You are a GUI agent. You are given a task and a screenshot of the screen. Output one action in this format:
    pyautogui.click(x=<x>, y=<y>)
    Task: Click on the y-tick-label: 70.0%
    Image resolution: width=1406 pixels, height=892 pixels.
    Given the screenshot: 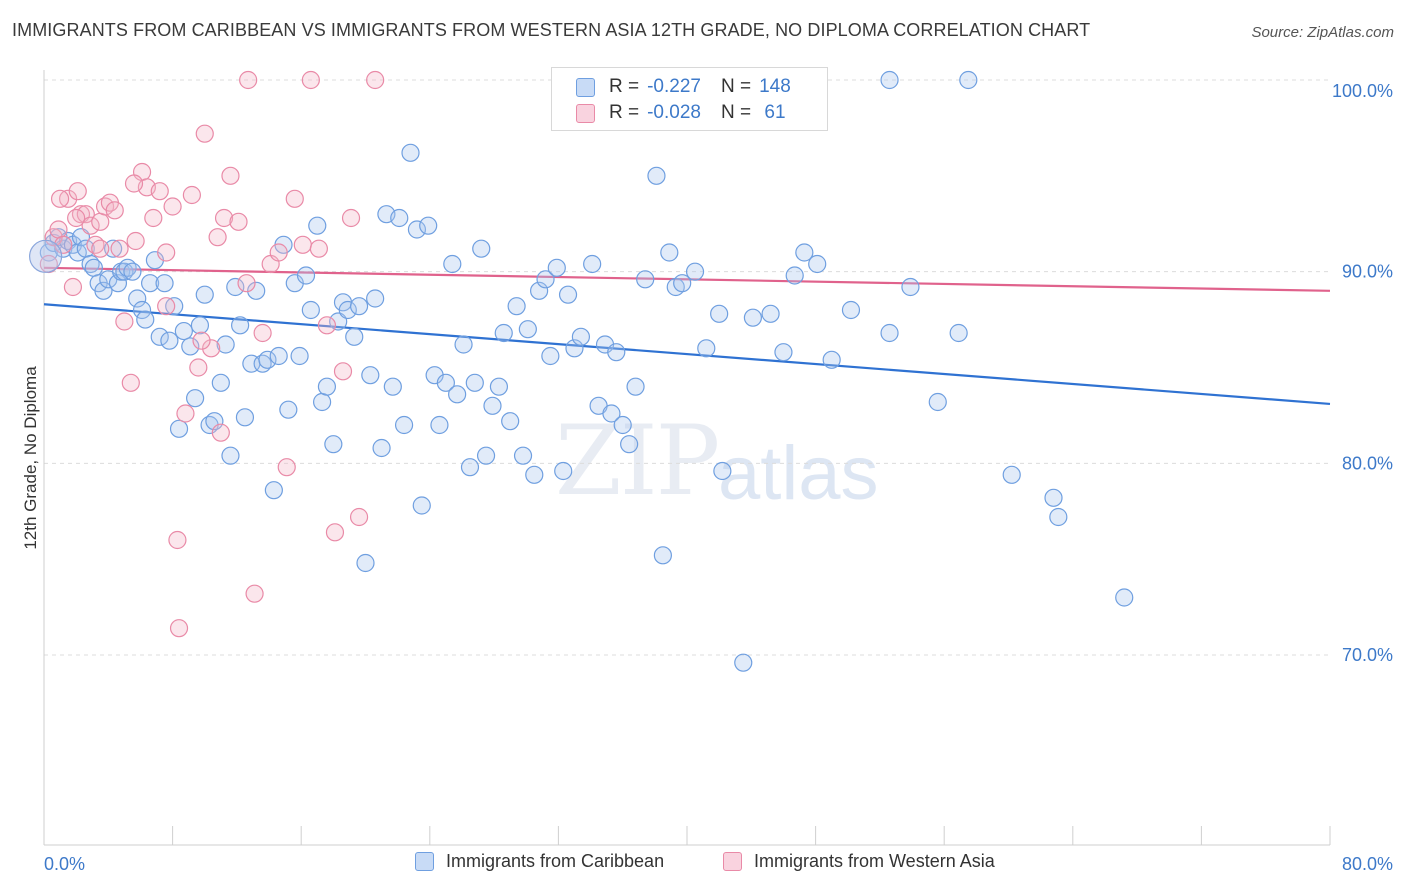 What is the action you would take?
    pyautogui.click(x=1367, y=655)
    